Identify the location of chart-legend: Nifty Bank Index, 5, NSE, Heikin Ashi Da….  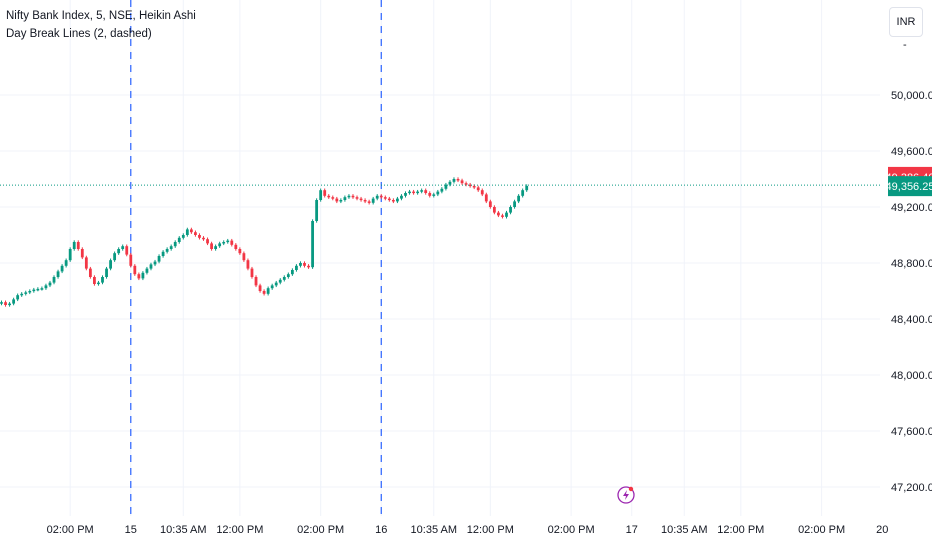
(101, 25).